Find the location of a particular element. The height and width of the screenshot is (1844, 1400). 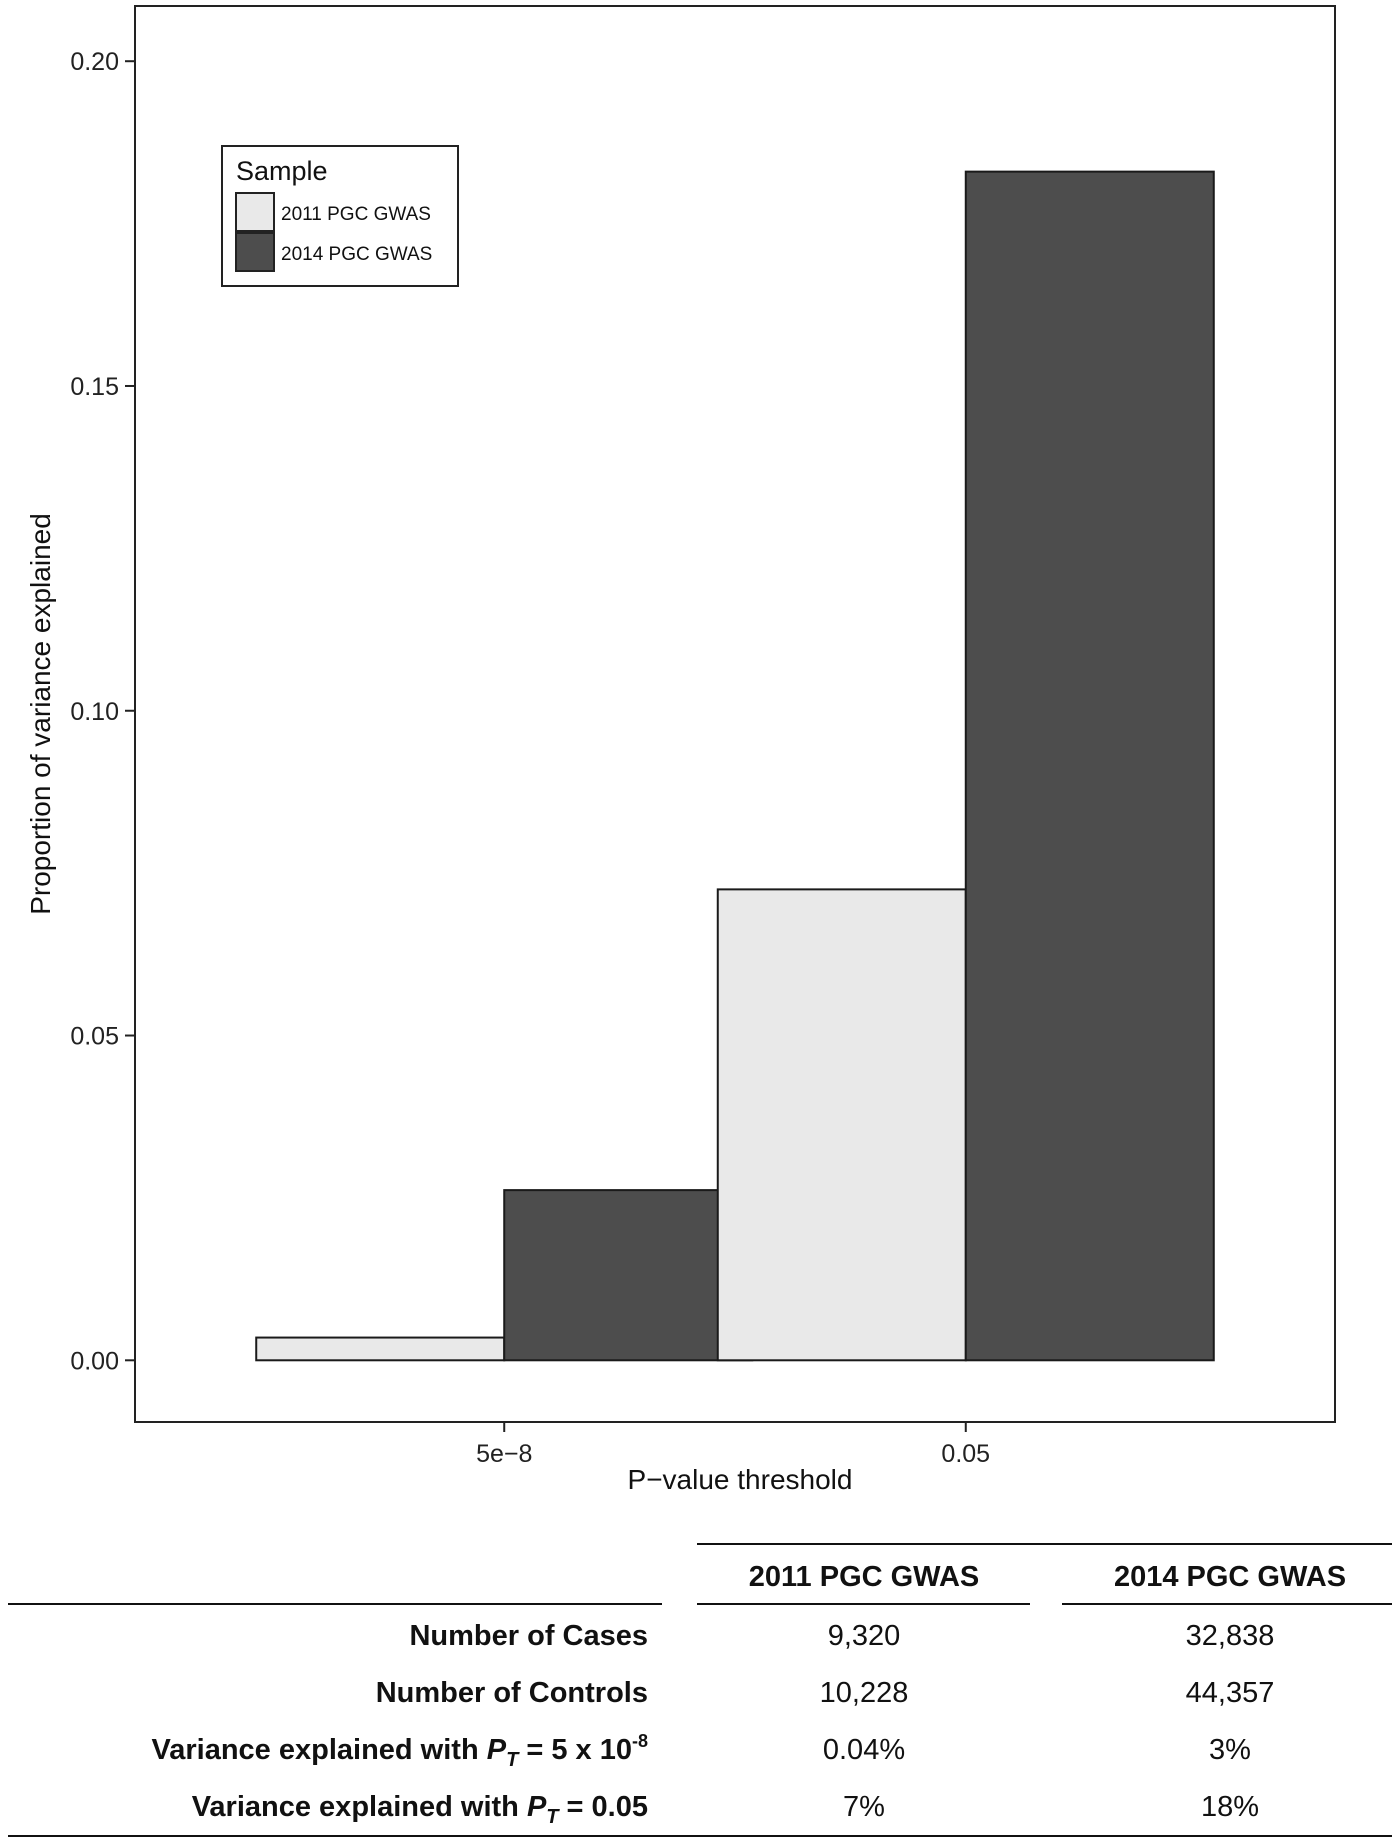

table-row-label: Number of Cases is located at coordinates (528, 1636).